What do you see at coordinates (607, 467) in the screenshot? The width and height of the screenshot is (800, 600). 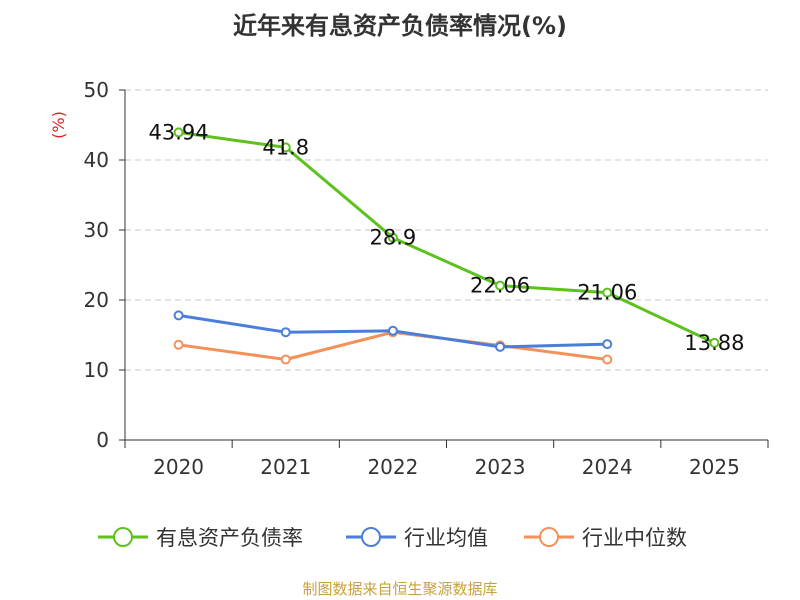 I see `x-tick-label: 2024` at bounding box center [607, 467].